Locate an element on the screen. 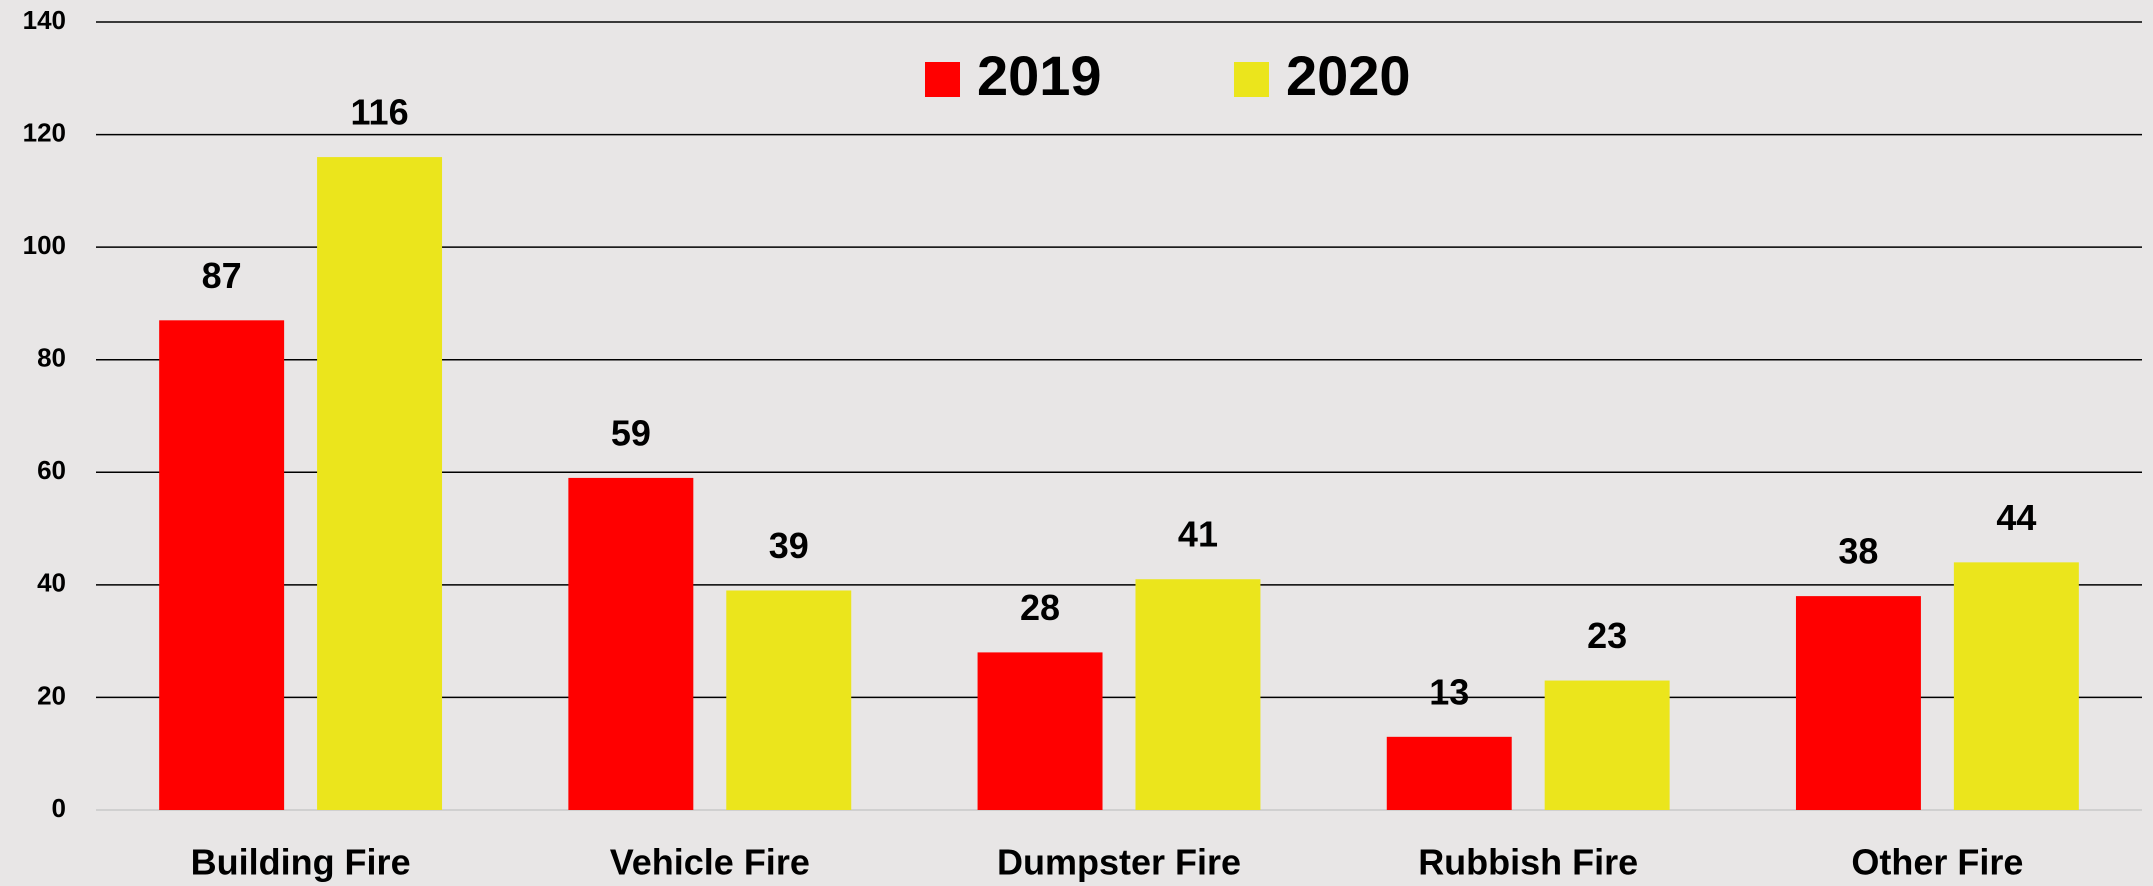 This screenshot has height=886, width=2153. data-label: 39 is located at coordinates (789, 545).